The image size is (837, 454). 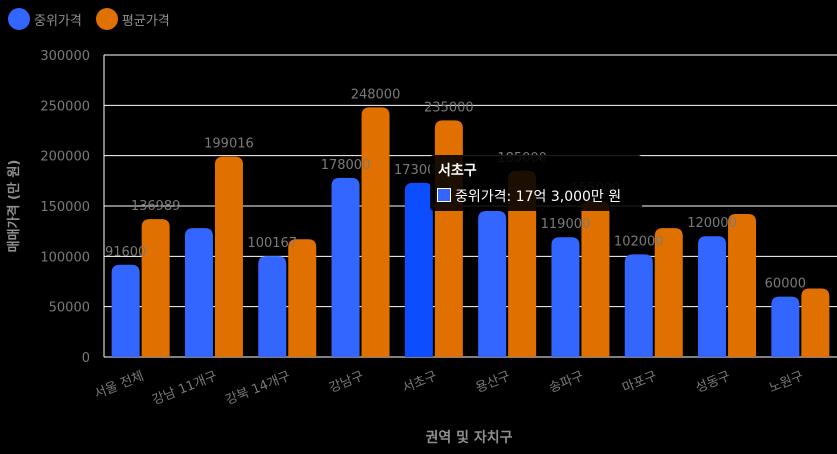 What do you see at coordinates (65, 257) in the screenshot?
I see `y-tick-label: 100000` at bounding box center [65, 257].